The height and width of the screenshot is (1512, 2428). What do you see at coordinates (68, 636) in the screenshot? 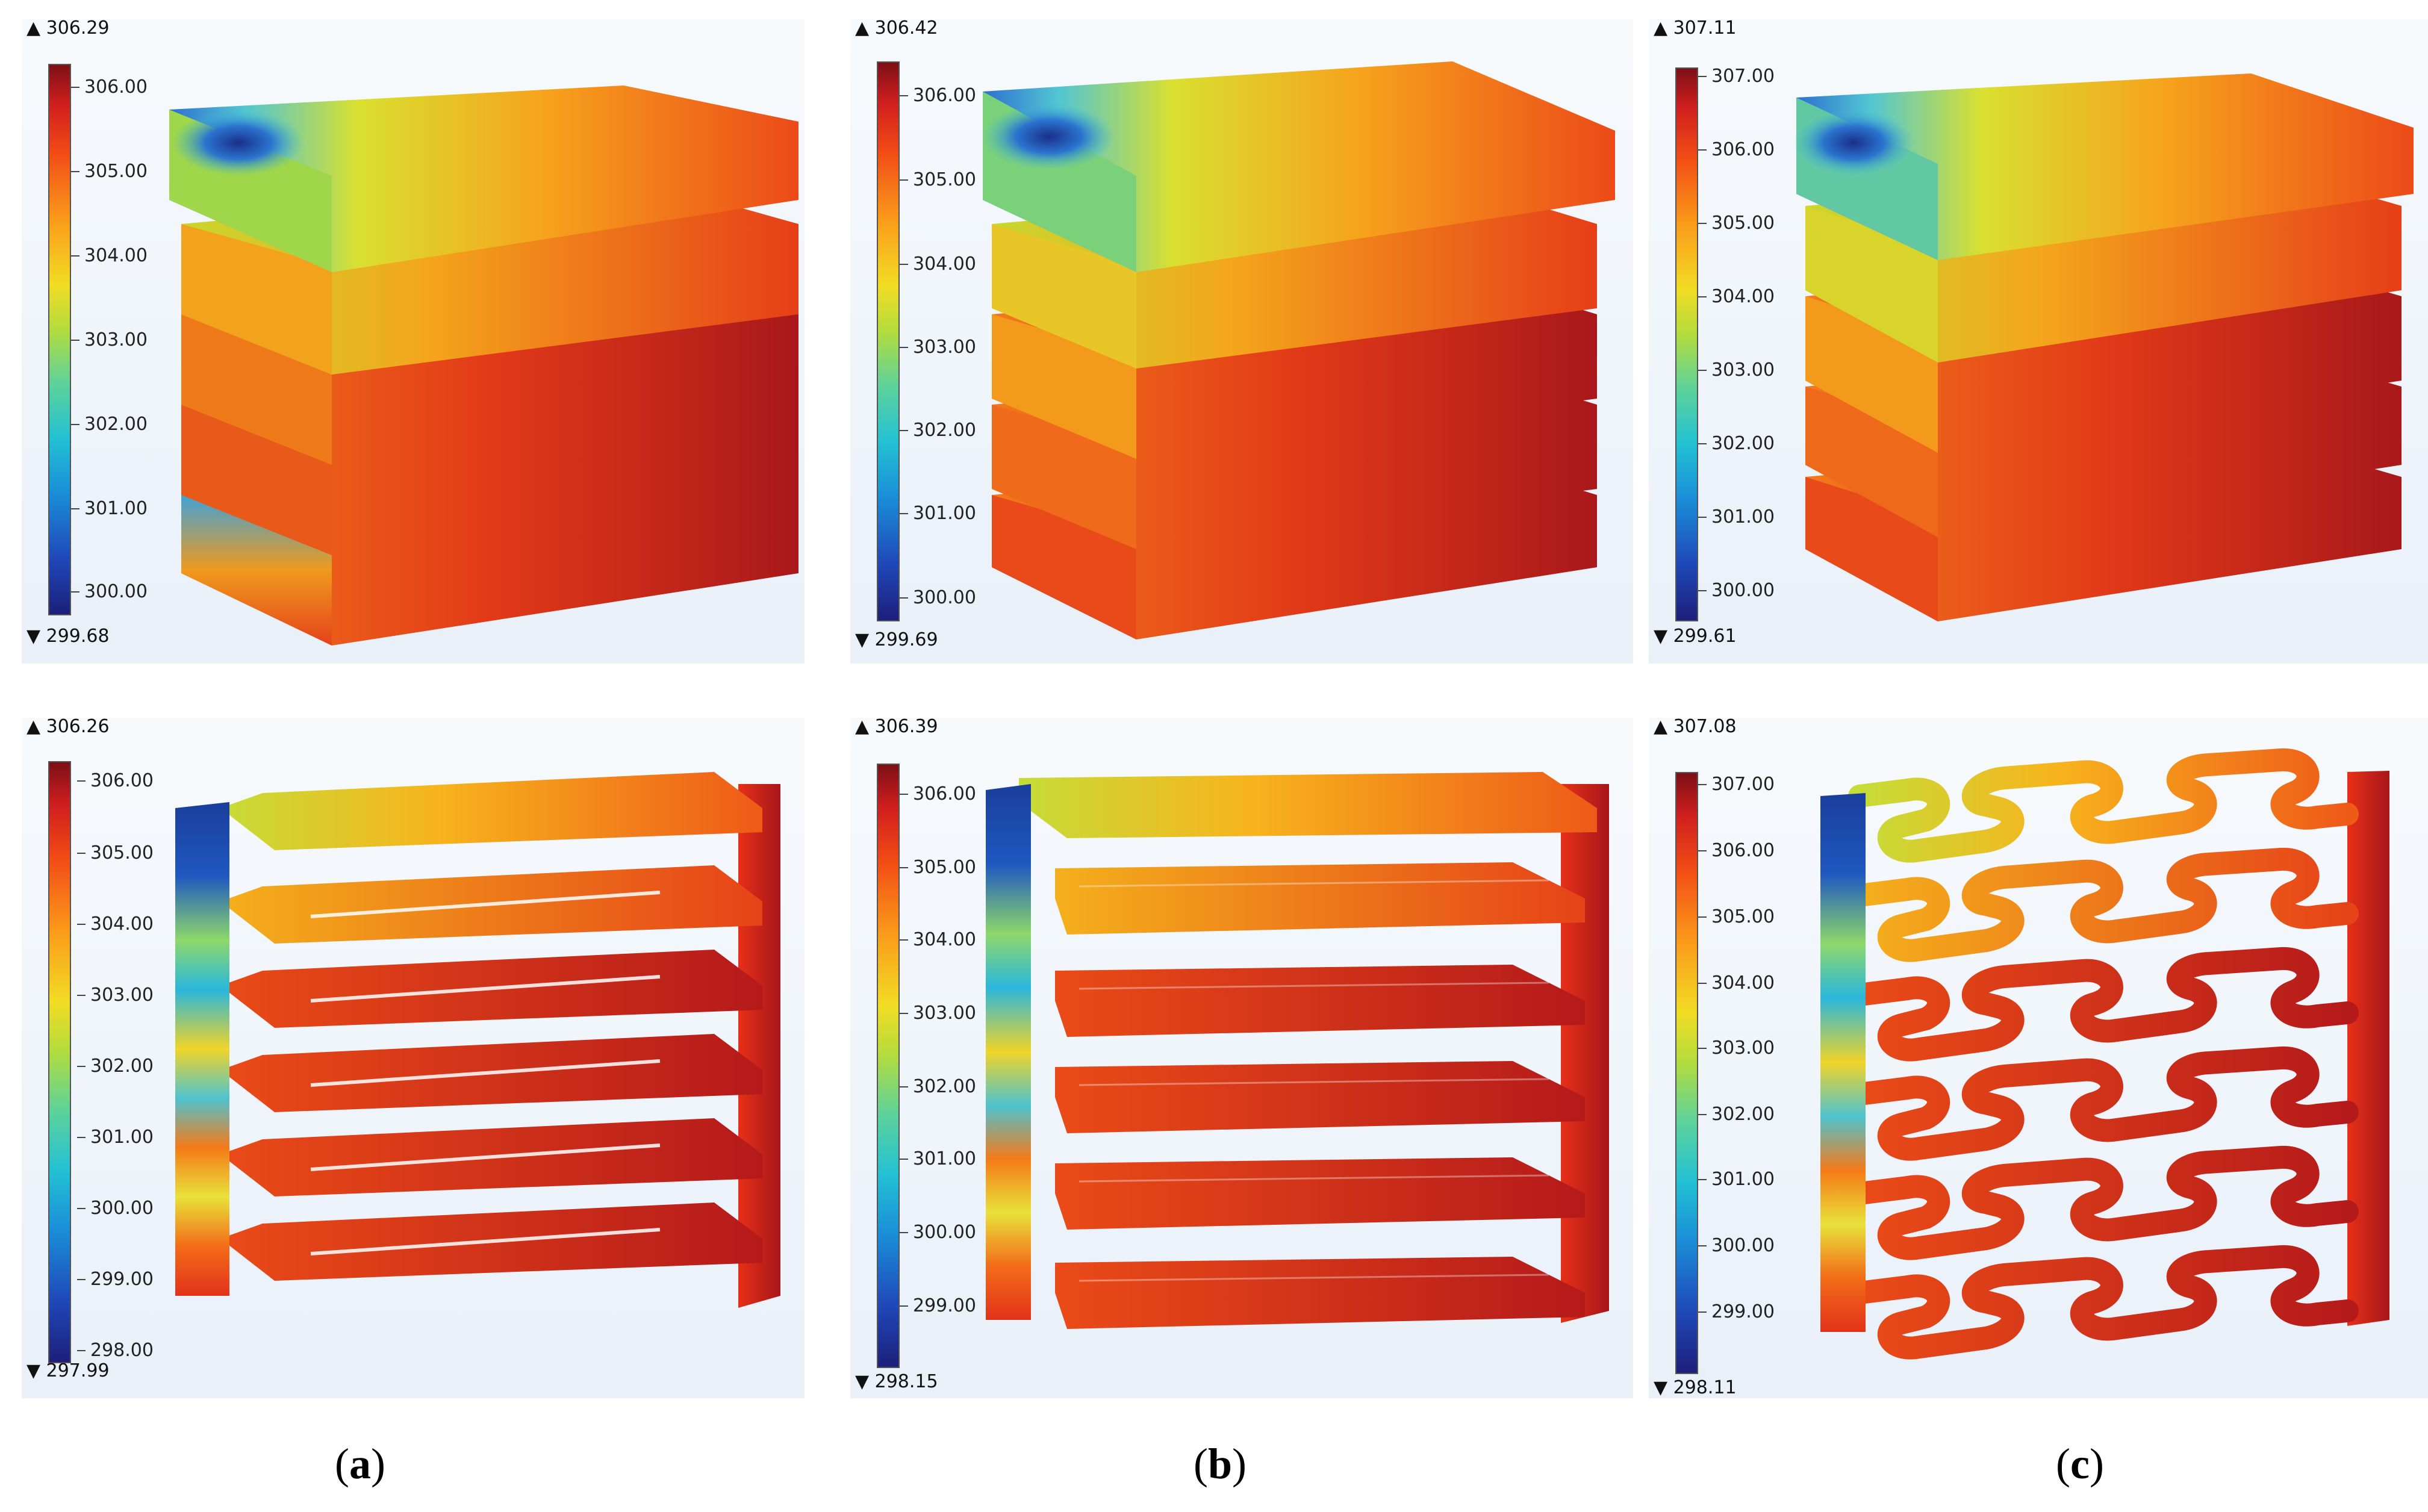
I see `min-label: ▼ 299.68` at bounding box center [68, 636].